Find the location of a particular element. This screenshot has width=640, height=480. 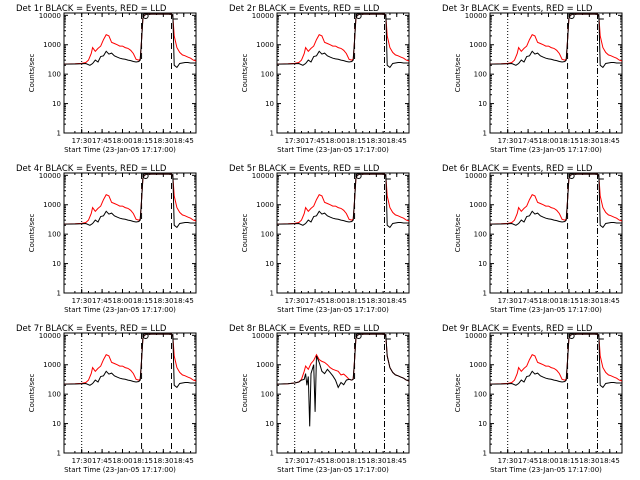

chart-title: Det 8r BLACK = Events, RED = LLD is located at coordinates (304, 329).